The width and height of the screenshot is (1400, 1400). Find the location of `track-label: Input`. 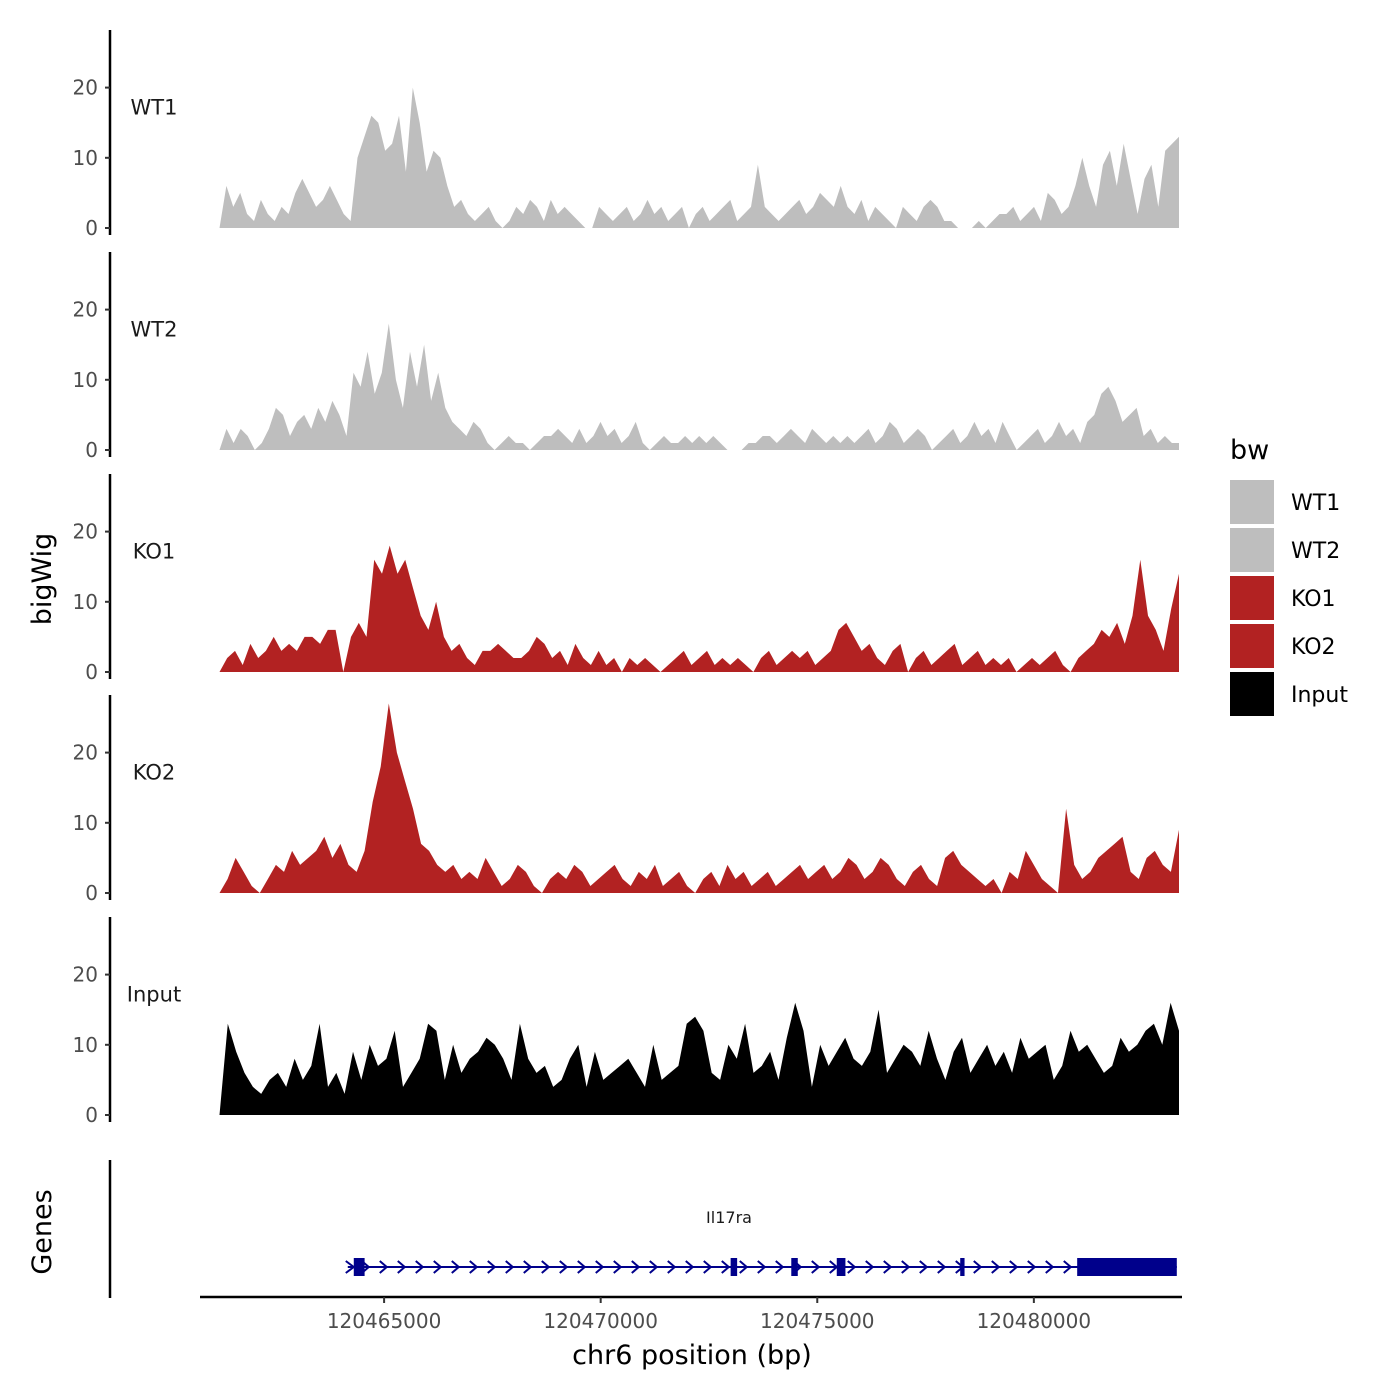

track-label: Input is located at coordinates (154, 995).